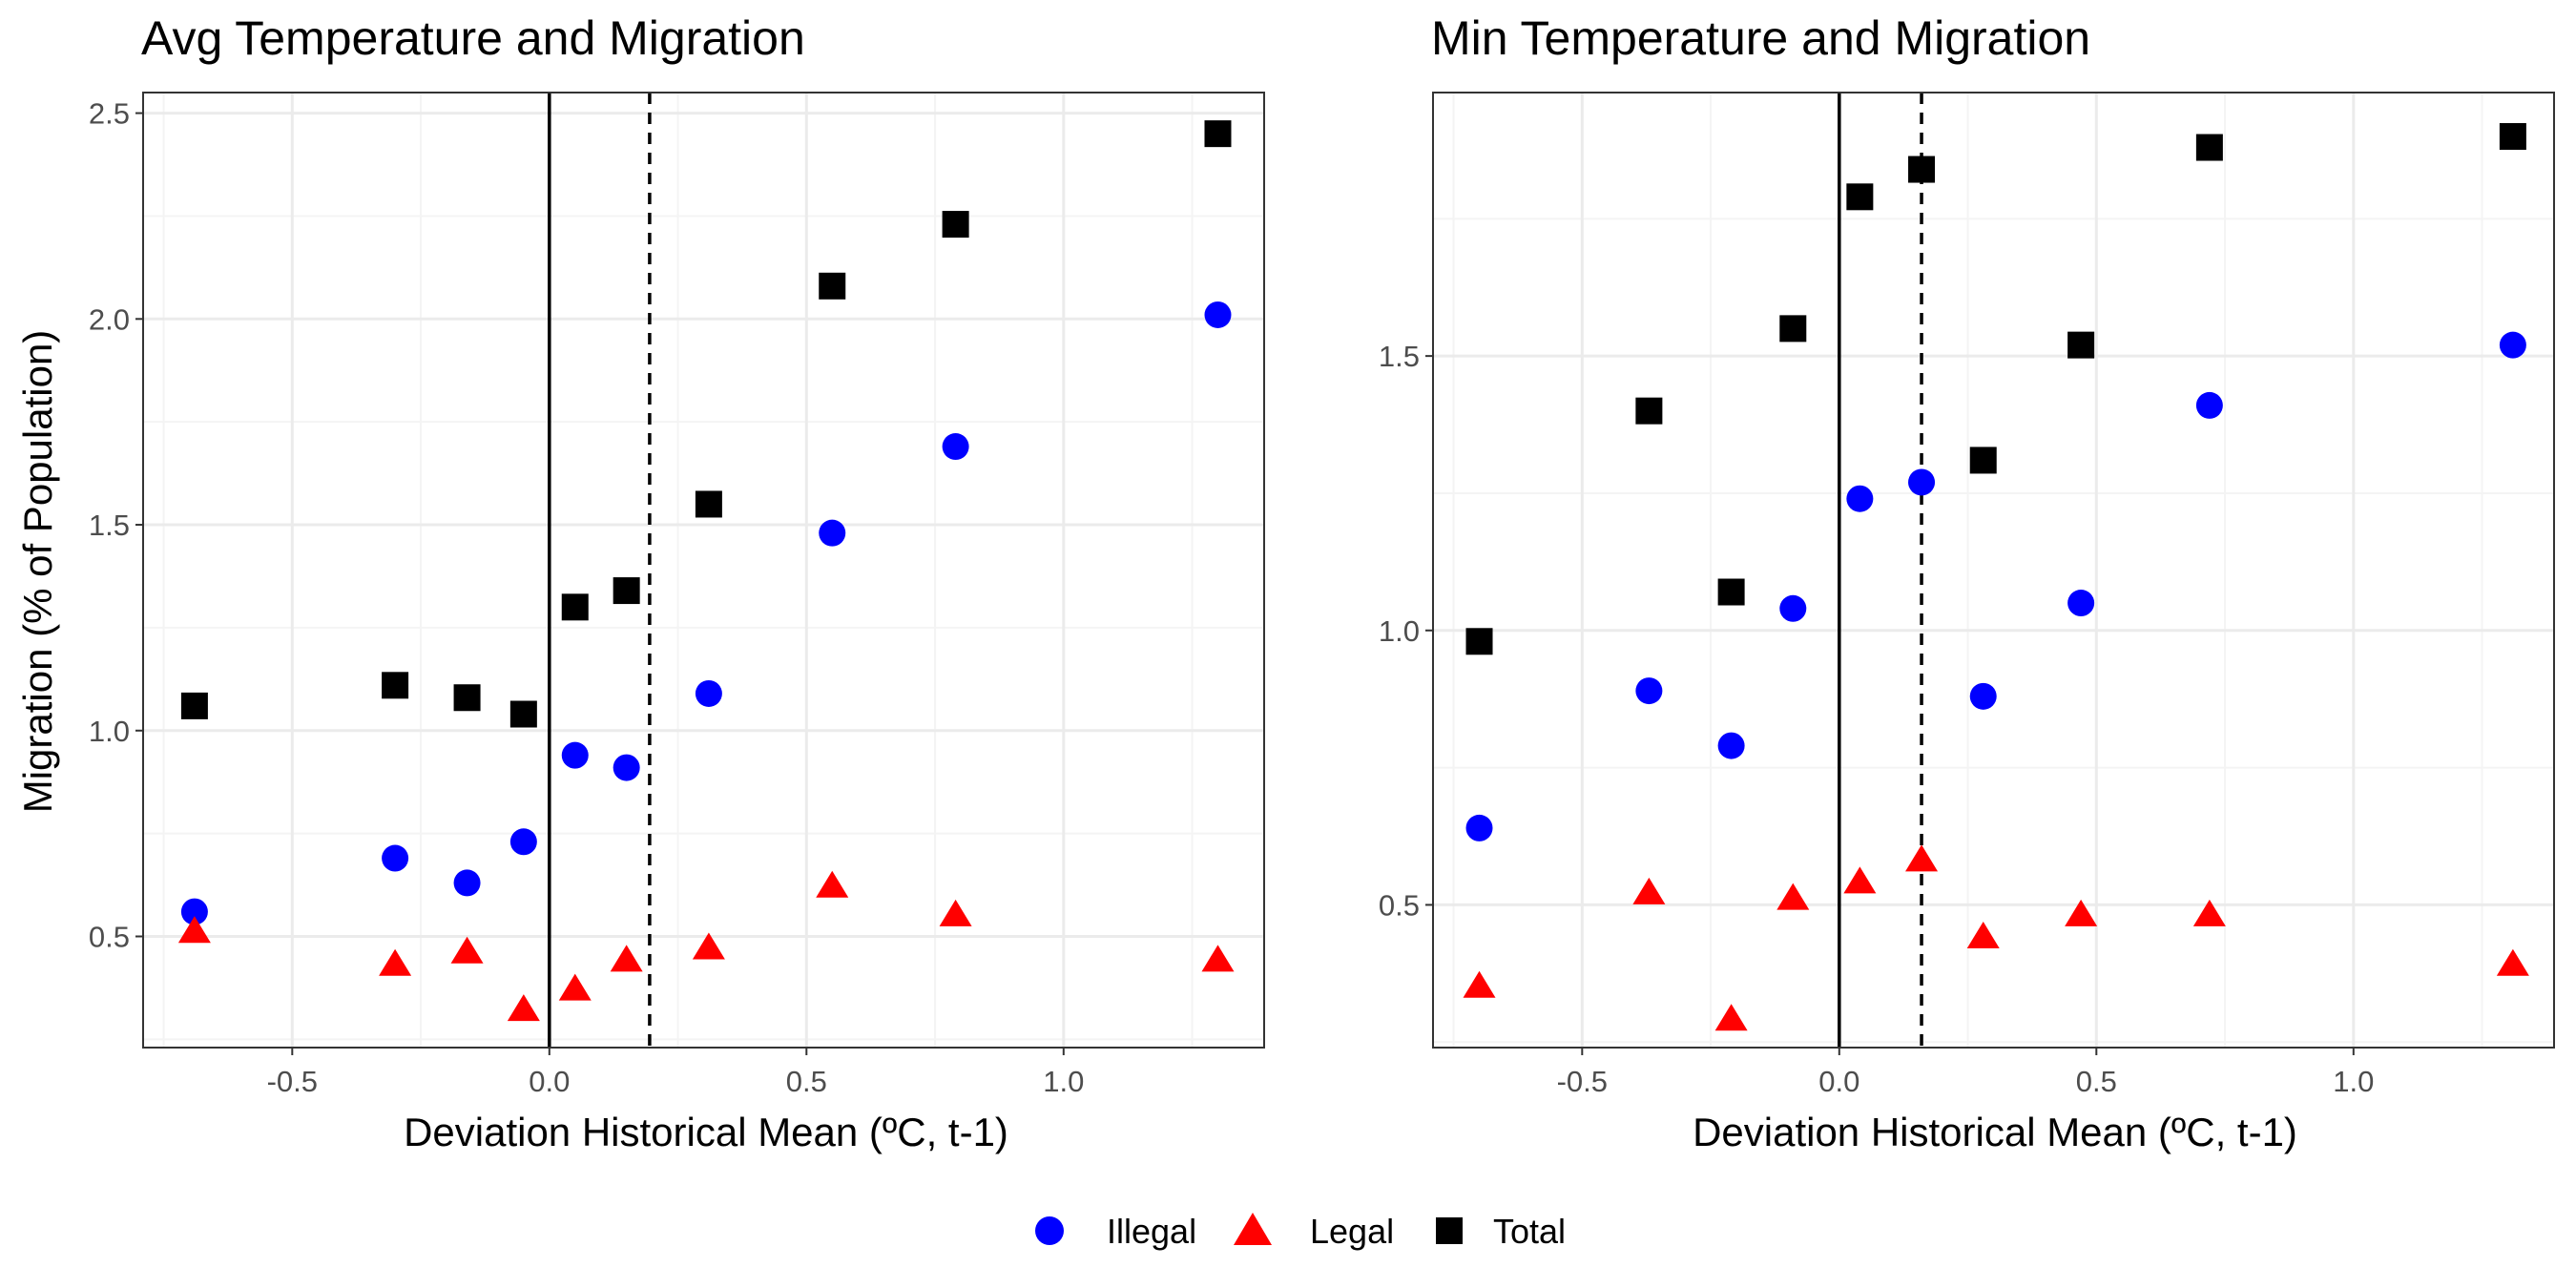 This screenshot has width=2576, height=1288. I want to click on y-axis-title: Migration (% of Population), so click(37, 572).